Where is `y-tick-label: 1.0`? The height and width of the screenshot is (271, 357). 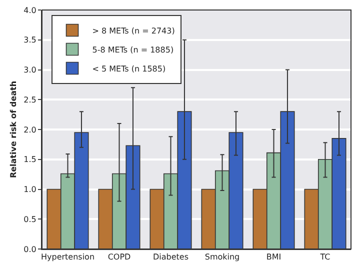
y-tick-label: 1.0 is located at coordinates (30, 189).